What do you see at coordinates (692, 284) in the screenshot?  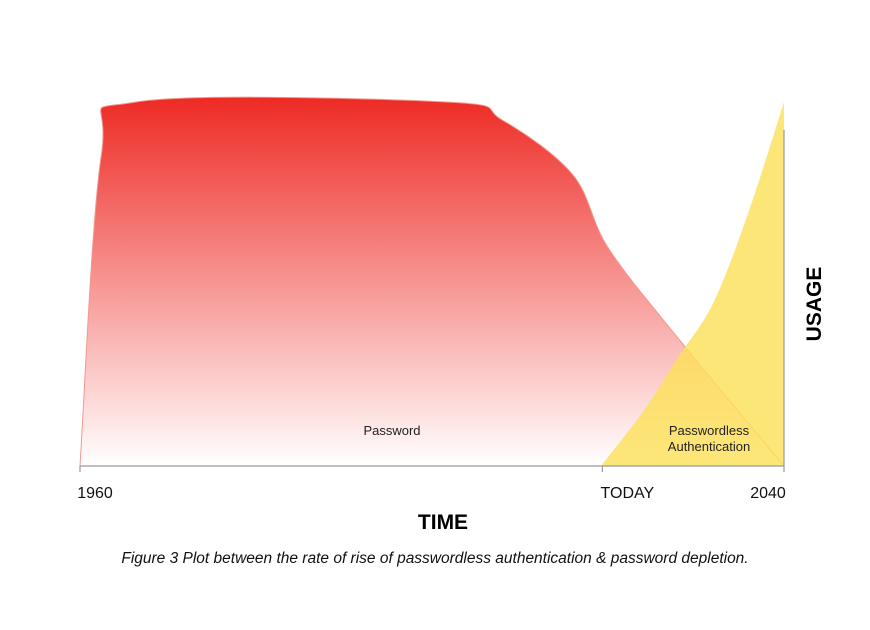 I see `passwordless-area` at bounding box center [692, 284].